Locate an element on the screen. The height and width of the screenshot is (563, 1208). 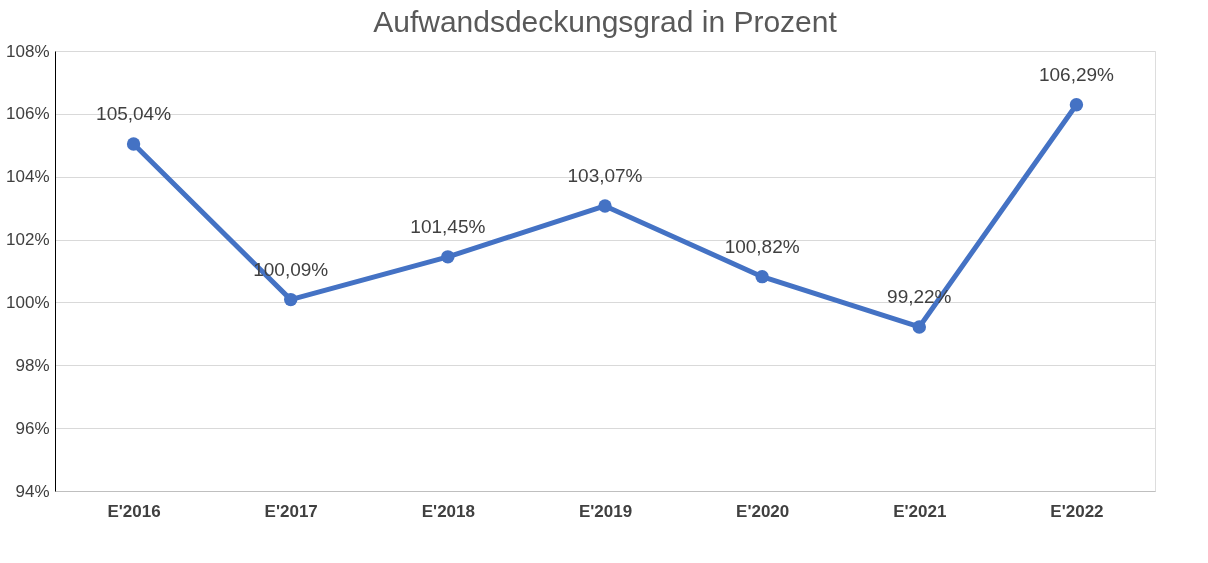
data-label: 105,04% is located at coordinates (134, 114).